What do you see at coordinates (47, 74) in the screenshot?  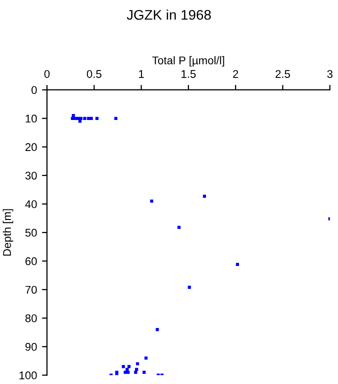 I see `x-tick-label: 0` at bounding box center [47, 74].